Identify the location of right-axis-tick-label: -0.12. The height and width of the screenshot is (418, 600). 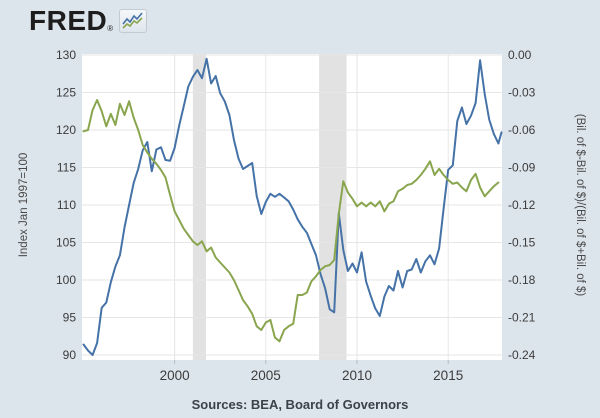
(522, 205).